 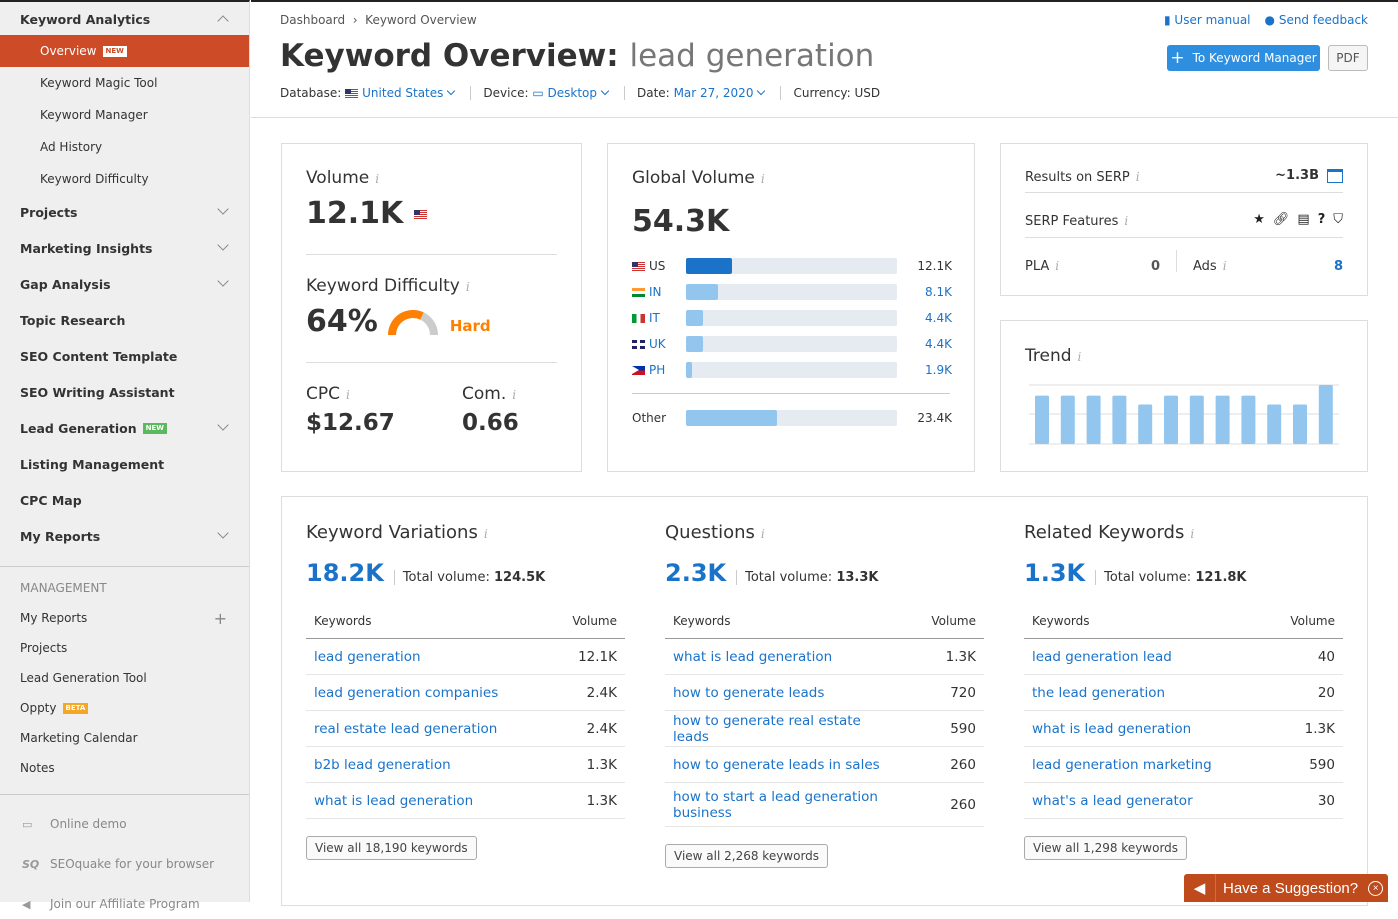 What do you see at coordinates (124, 904) in the screenshot?
I see `footer-link: ◀ Join our Affiliate Program` at bounding box center [124, 904].